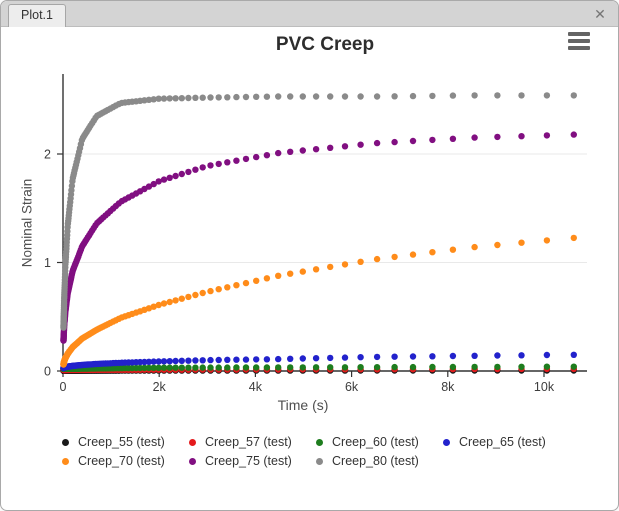 The width and height of the screenshot is (619, 511). Describe the element at coordinates (37, 15) in the screenshot. I see `tab-plot-1: Plot.1` at that location.